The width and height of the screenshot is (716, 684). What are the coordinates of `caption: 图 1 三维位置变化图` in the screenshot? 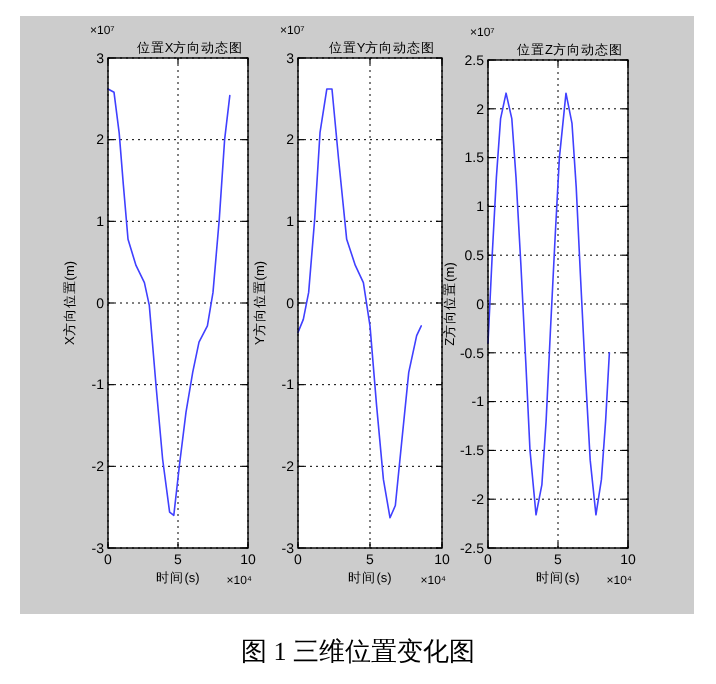 It's located at (358, 651).